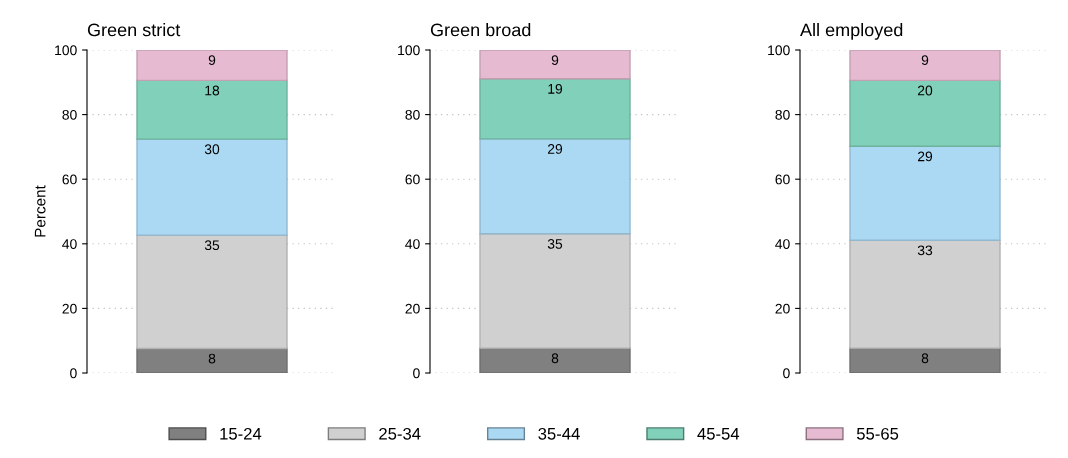  What do you see at coordinates (555, 88) in the screenshot?
I see `data-label: 19` at bounding box center [555, 88].